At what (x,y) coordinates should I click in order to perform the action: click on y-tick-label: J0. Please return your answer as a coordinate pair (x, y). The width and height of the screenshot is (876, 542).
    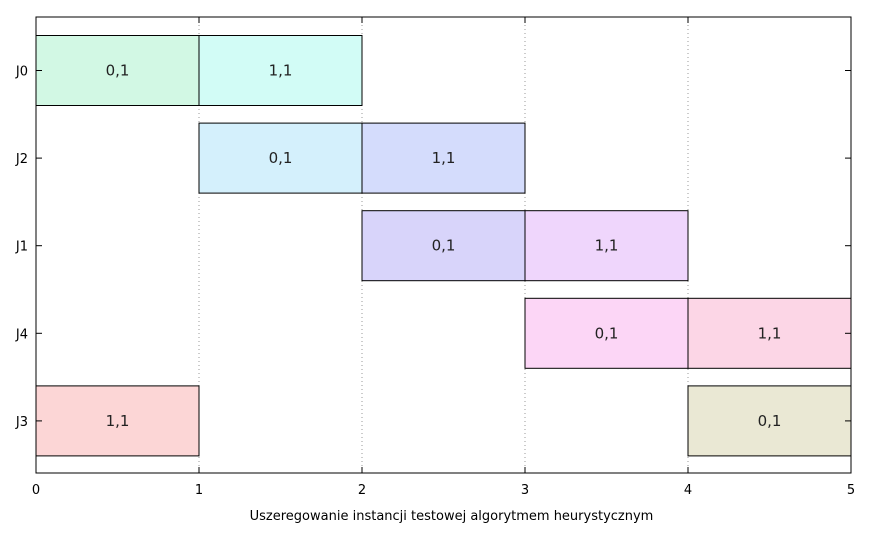
    Looking at the image, I should click on (21, 72).